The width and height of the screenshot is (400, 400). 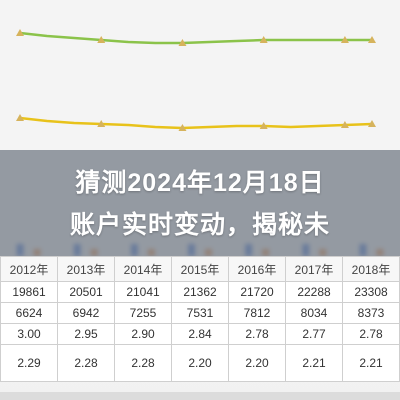 What do you see at coordinates (143, 269) in the screenshot?
I see `year-cell: 2014年` at bounding box center [143, 269].